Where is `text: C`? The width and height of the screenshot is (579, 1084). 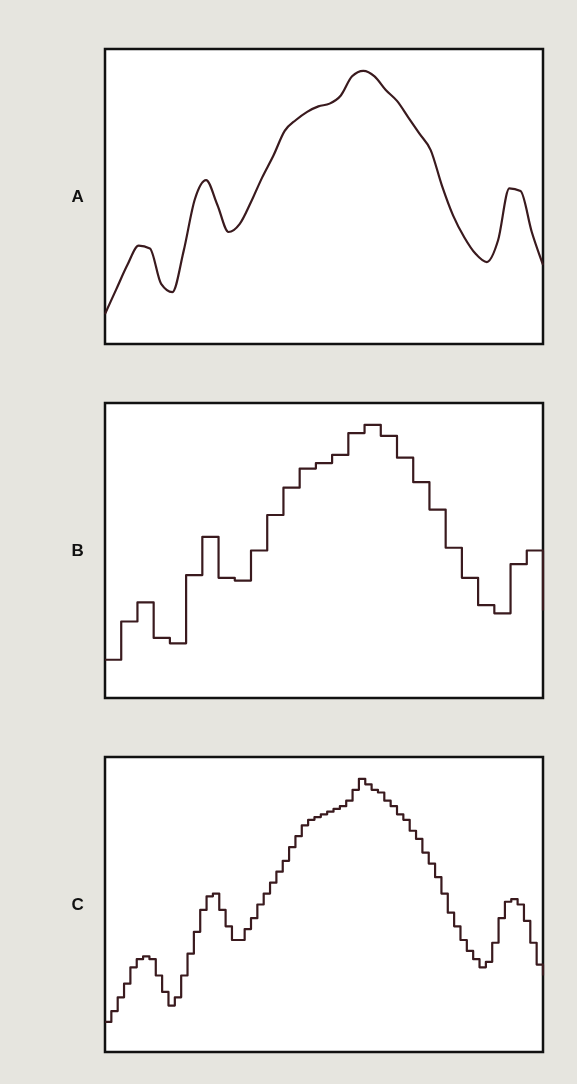
text: C is located at coordinates (77, 904).